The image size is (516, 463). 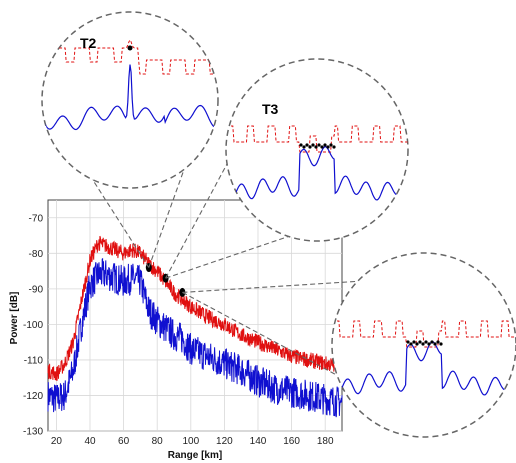 I want to click on y-tick-label: -100, so click(x=33, y=325).